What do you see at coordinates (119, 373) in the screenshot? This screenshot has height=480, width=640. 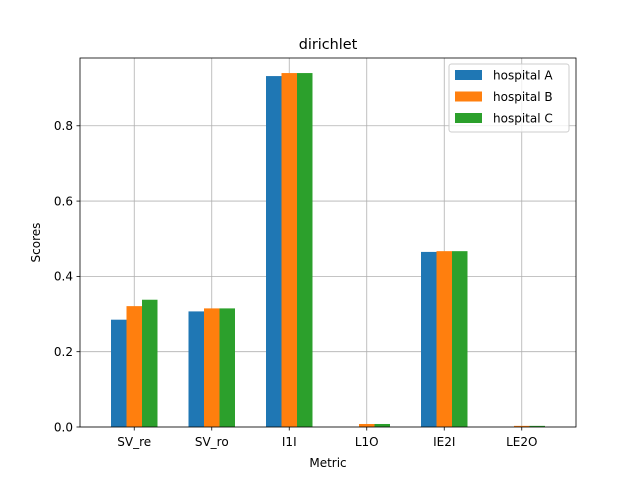 I see `bar-hospital-a-sv_re` at bounding box center [119, 373].